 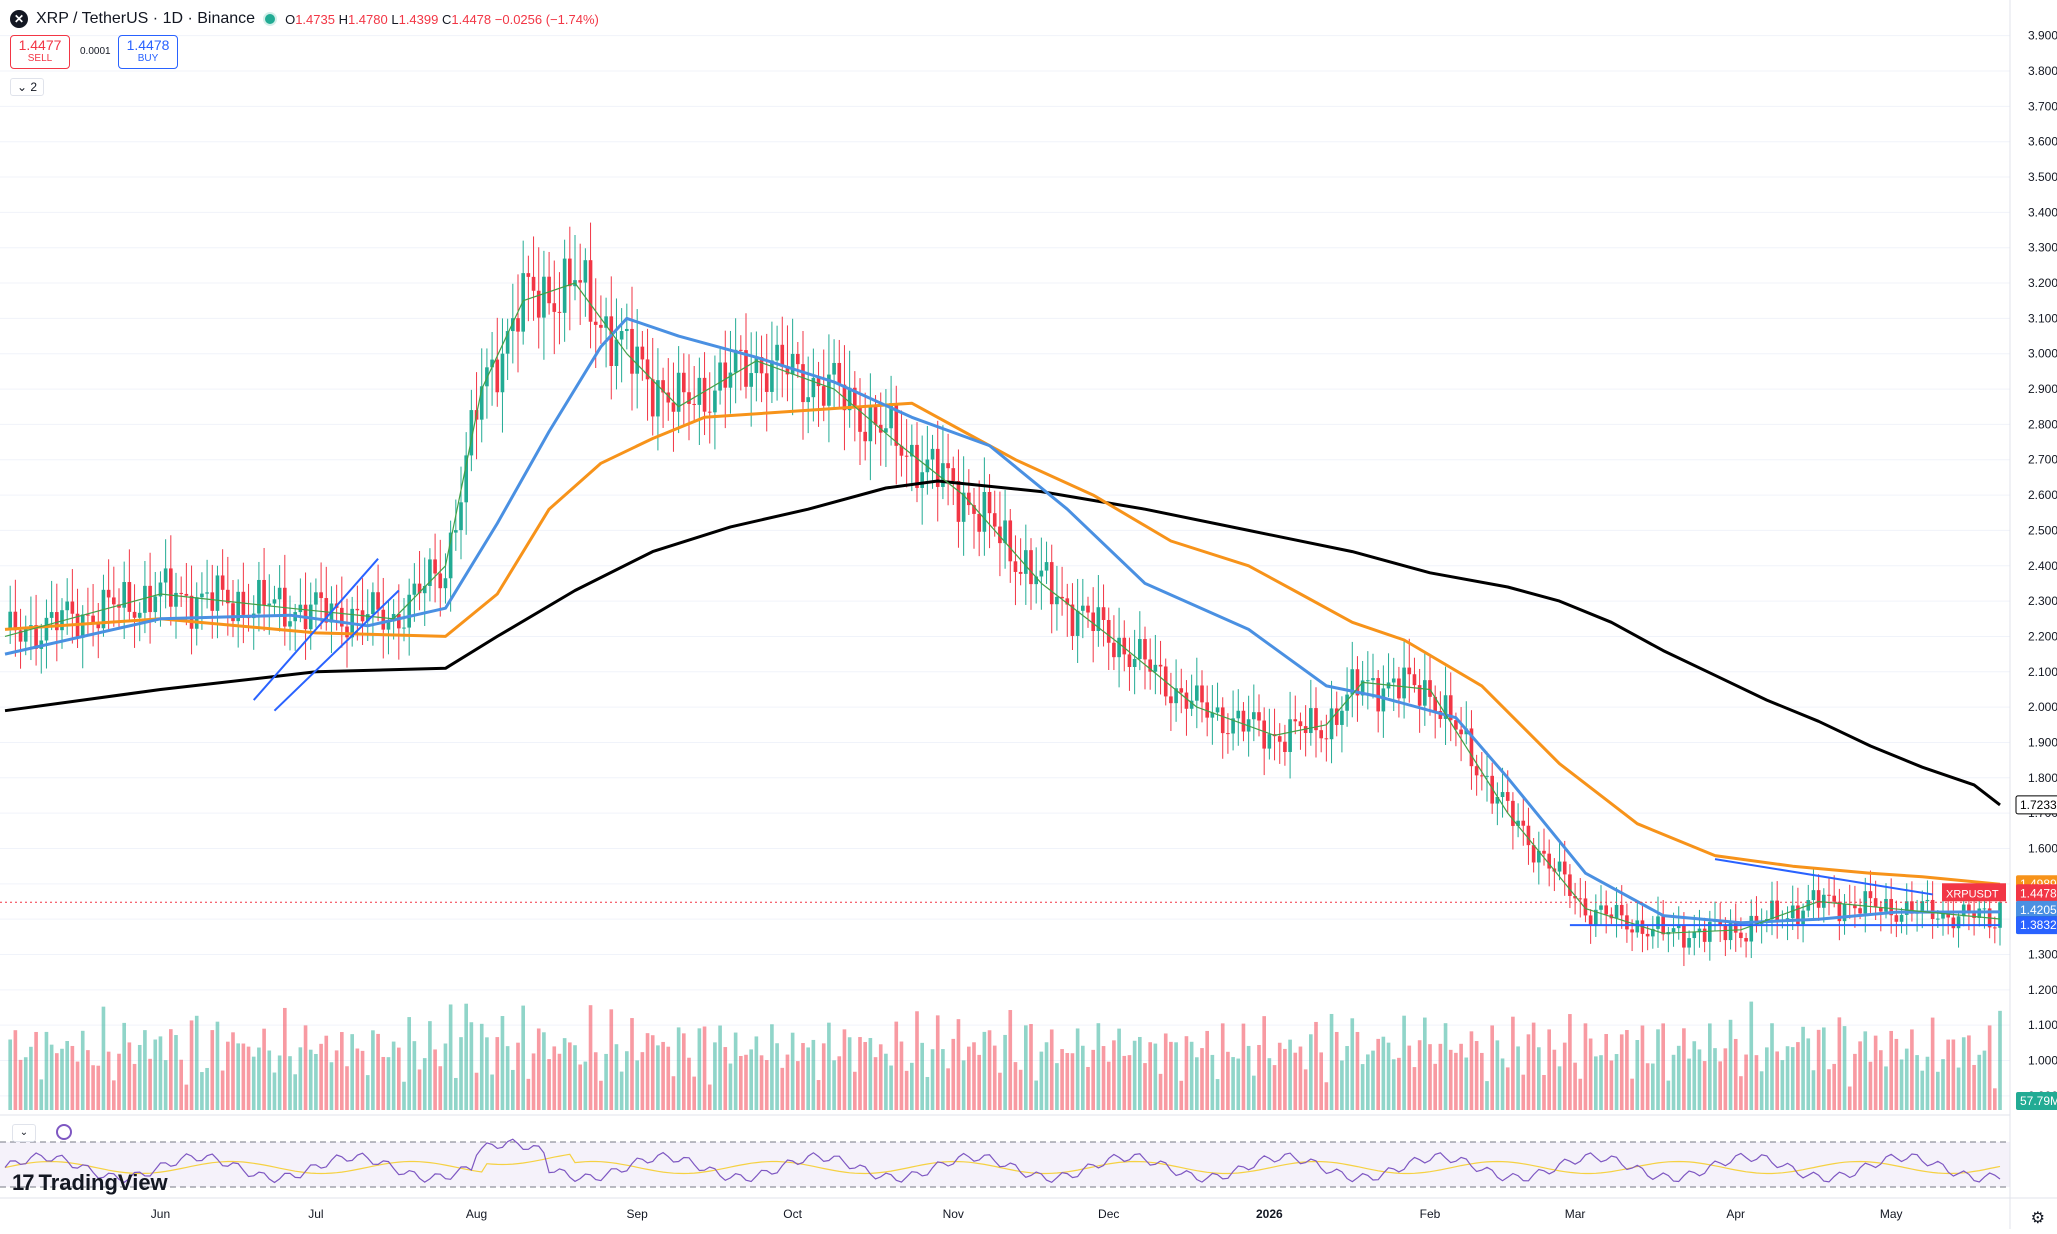 What do you see at coordinates (148, 45) in the screenshot?
I see `buy-price: 1.4478` at bounding box center [148, 45].